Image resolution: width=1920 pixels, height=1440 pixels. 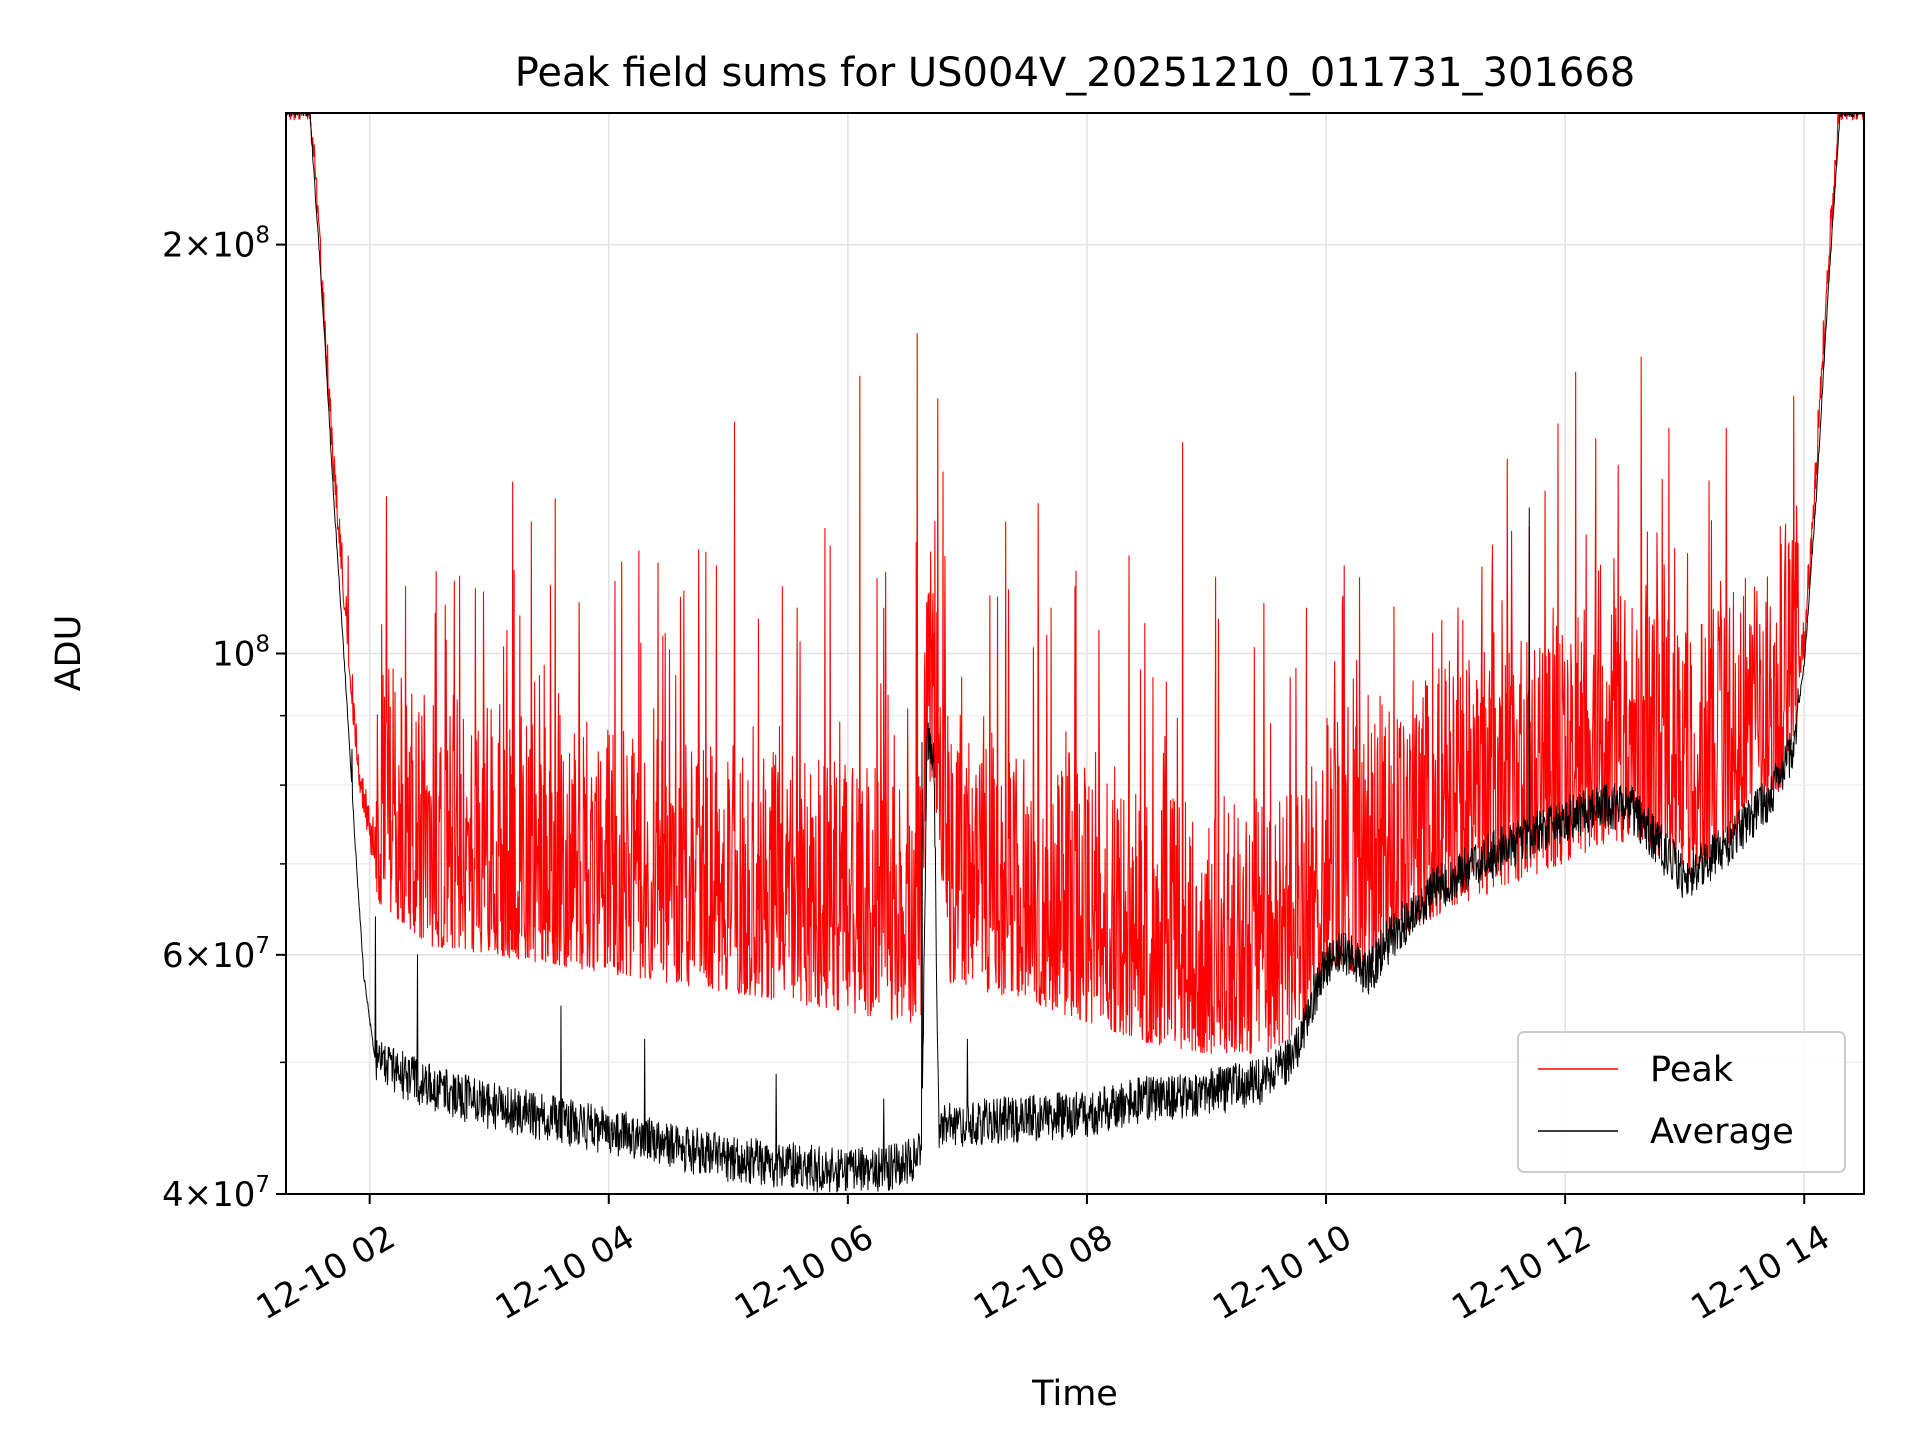 What do you see at coordinates (69, 653) in the screenshot?
I see `y-axis-label: ADU` at bounding box center [69, 653].